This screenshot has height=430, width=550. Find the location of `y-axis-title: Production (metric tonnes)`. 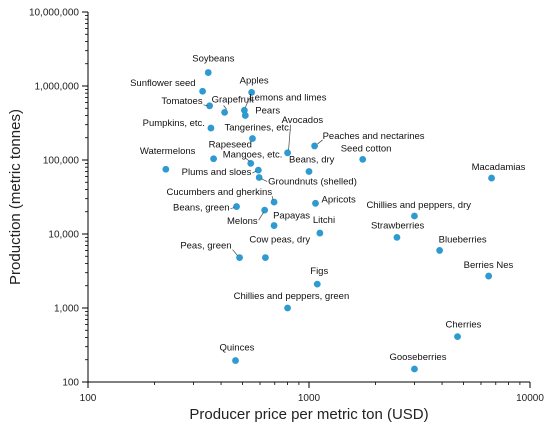

y-axis-title: Production (metric tonnes) is located at coordinates (15, 197).